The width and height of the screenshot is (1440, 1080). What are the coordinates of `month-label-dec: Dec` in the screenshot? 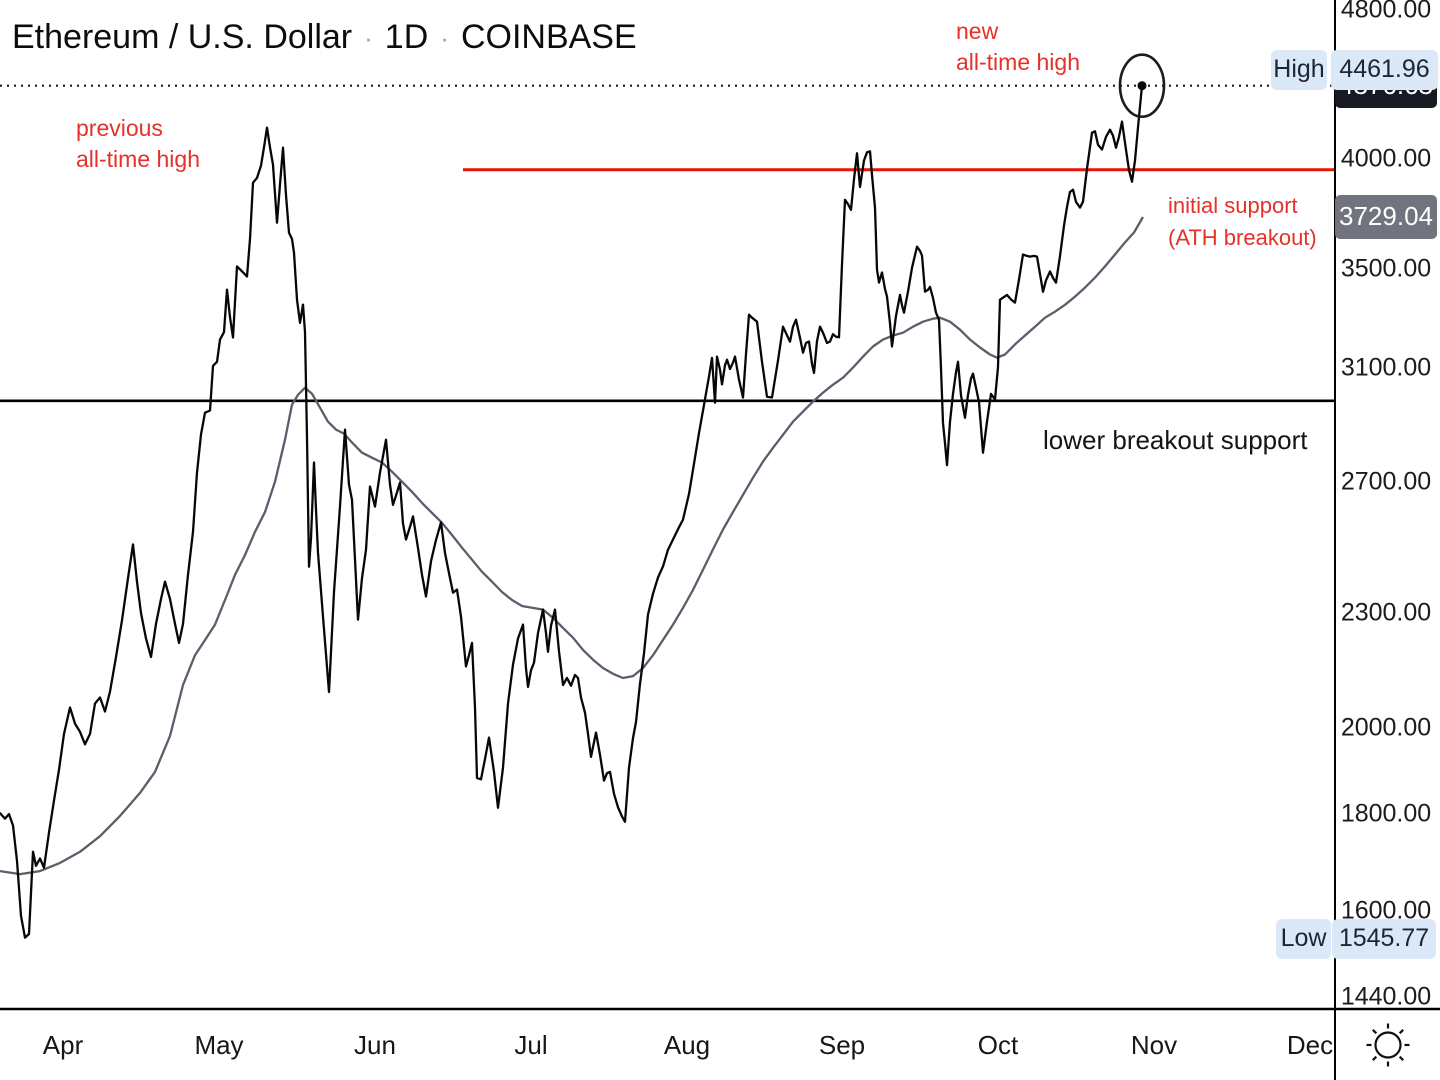 It's located at (1310, 1045).